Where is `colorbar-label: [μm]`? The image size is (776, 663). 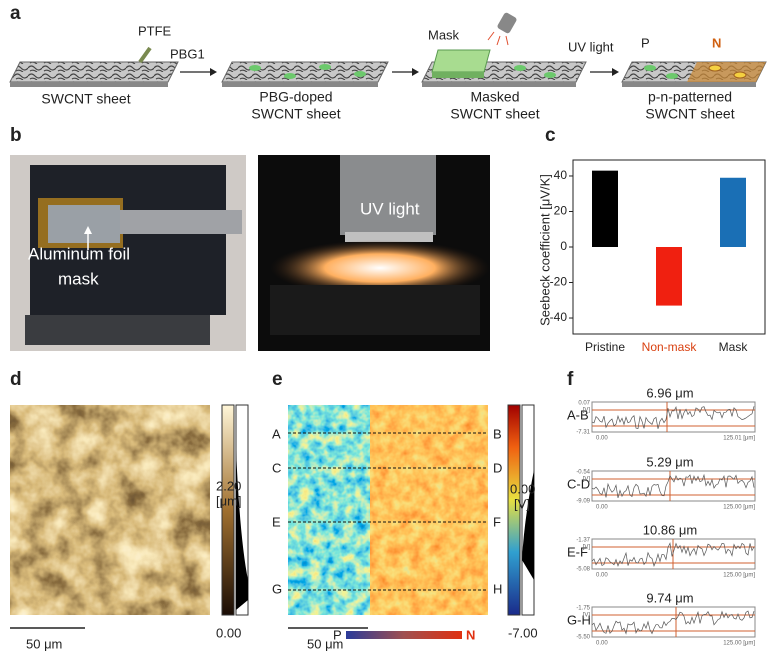 colorbar-label: [μm] is located at coordinates (229, 500).